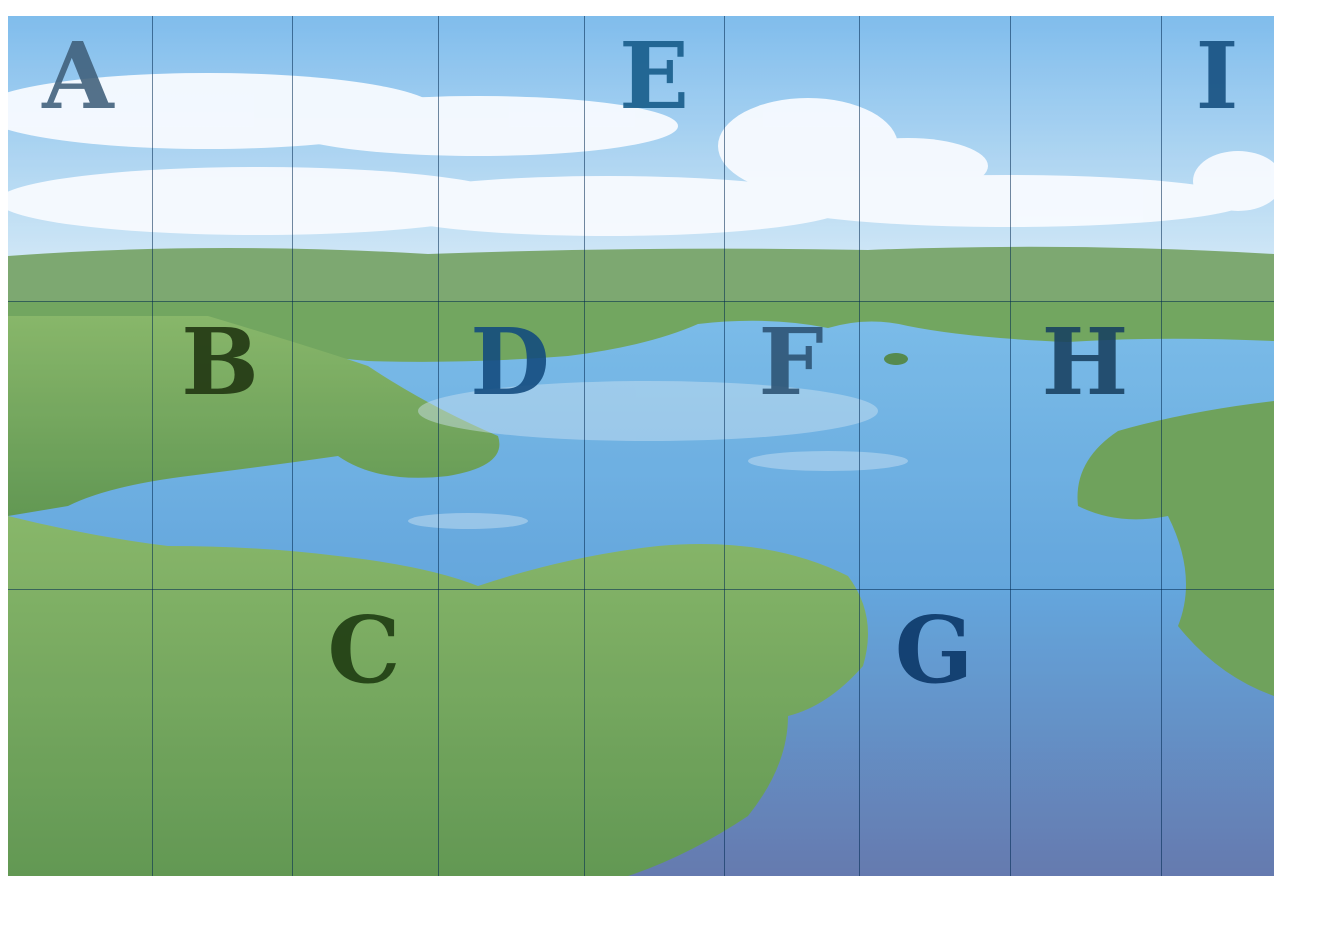 Image resolution: width=1320 pixels, height=934 pixels. Describe the element at coordinates (934, 650) in the screenshot. I see `cell-label-g: G` at that location.